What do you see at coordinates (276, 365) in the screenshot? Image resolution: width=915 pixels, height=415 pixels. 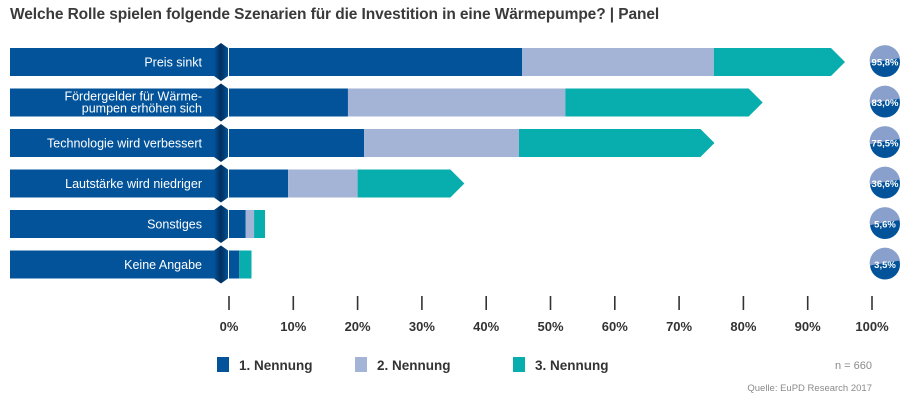 I see `legend-label: 1. Nennung` at bounding box center [276, 365].